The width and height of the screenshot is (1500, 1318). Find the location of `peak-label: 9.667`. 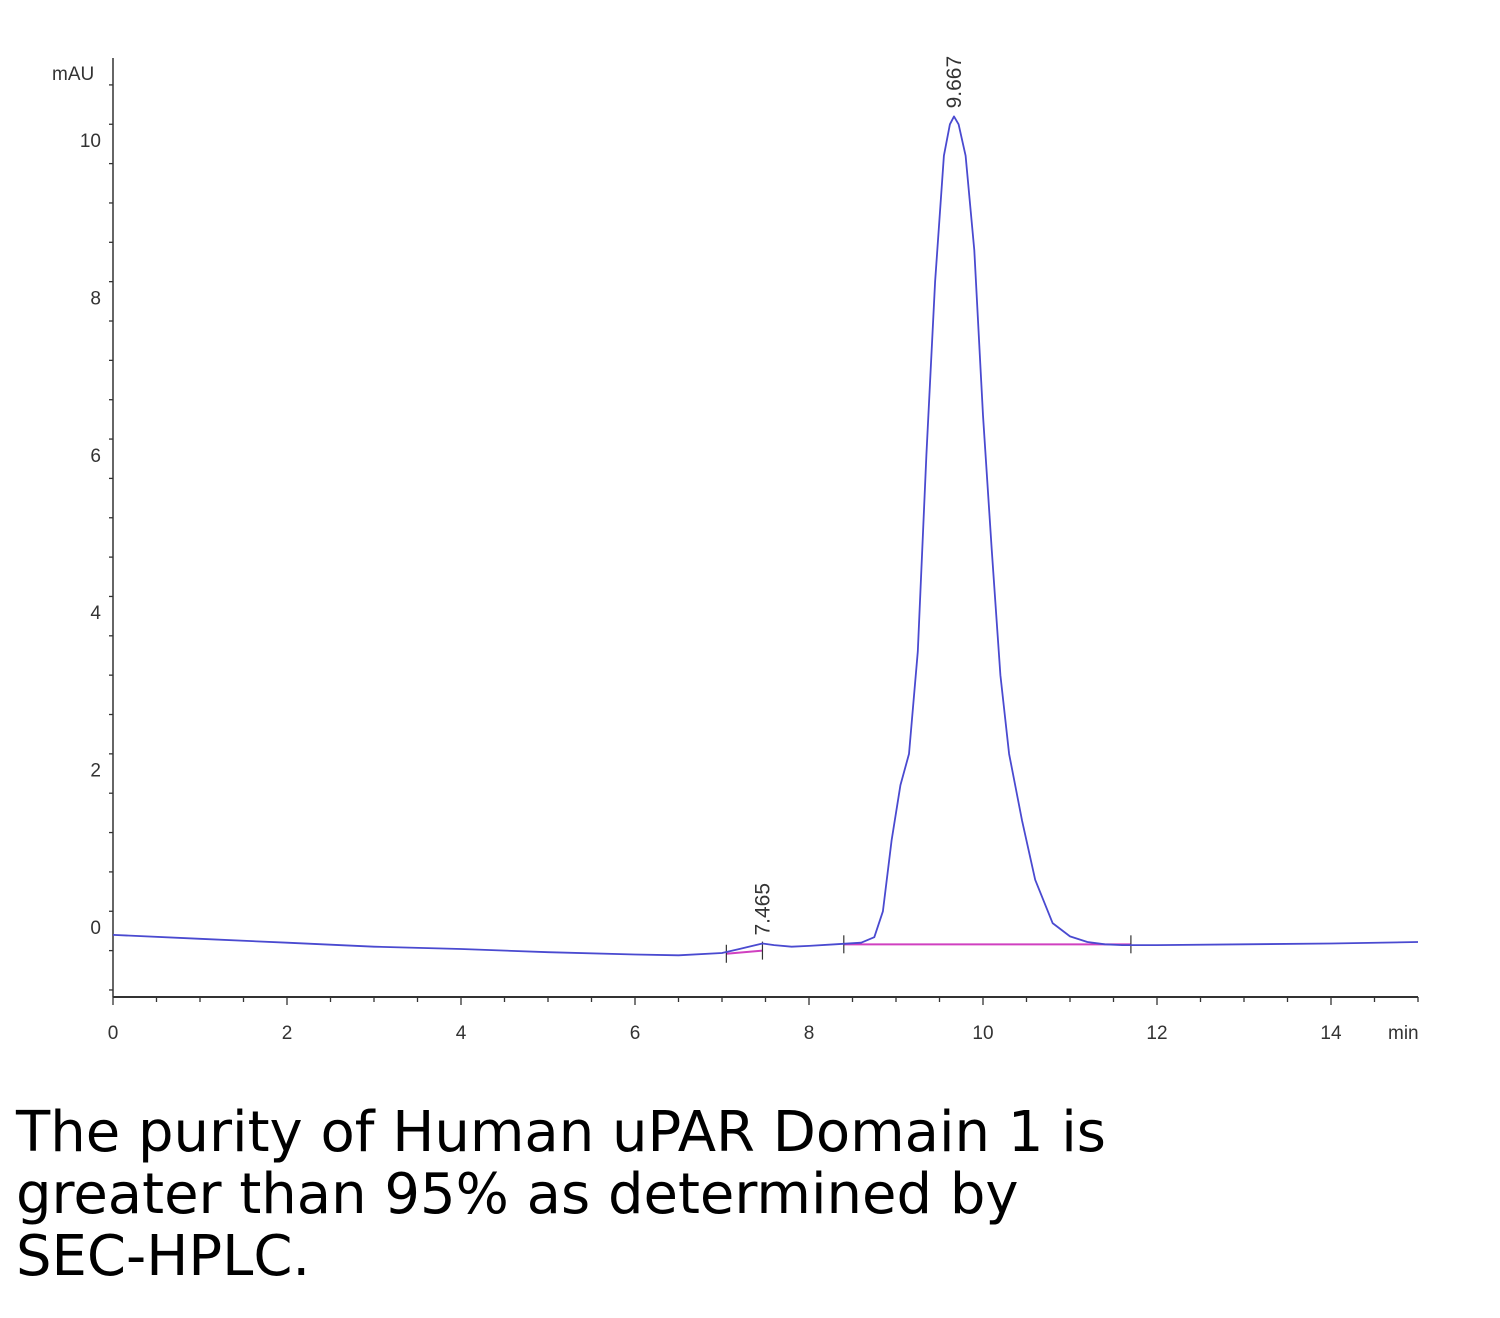

peak-label: 9.667 is located at coordinates (954, 82).